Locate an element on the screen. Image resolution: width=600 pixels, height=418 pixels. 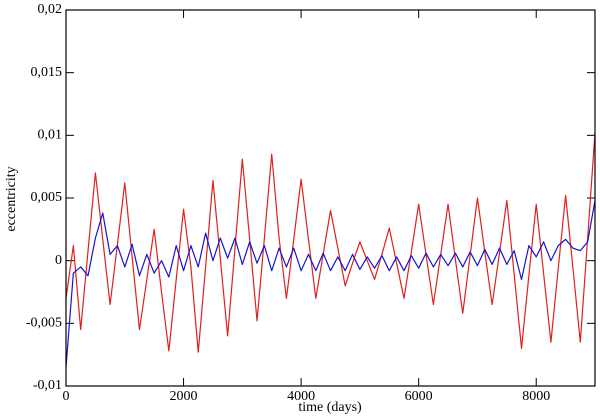
y-axis-label: eccentricity is located at coordinates (11, 198).